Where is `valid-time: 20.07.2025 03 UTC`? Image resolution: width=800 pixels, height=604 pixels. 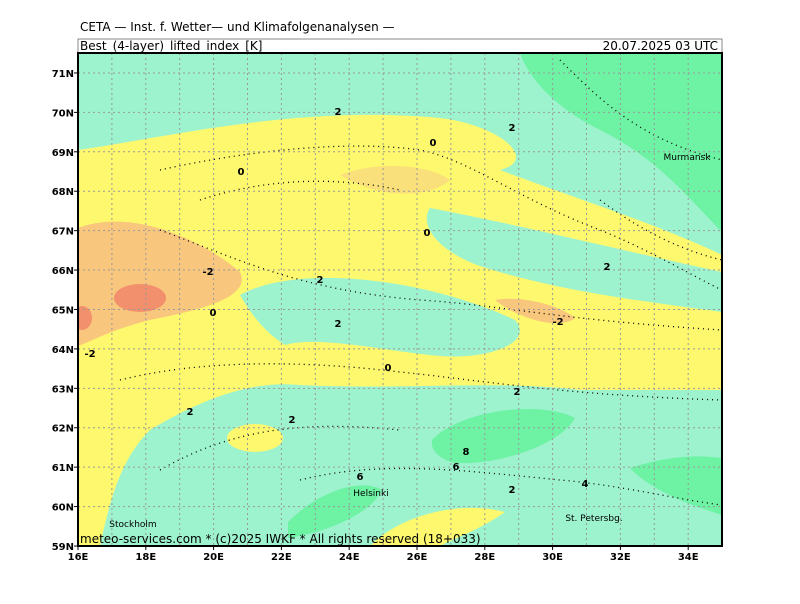
valid-time: 20.07.2025 03 UTC is located at coordinates (660, 46).